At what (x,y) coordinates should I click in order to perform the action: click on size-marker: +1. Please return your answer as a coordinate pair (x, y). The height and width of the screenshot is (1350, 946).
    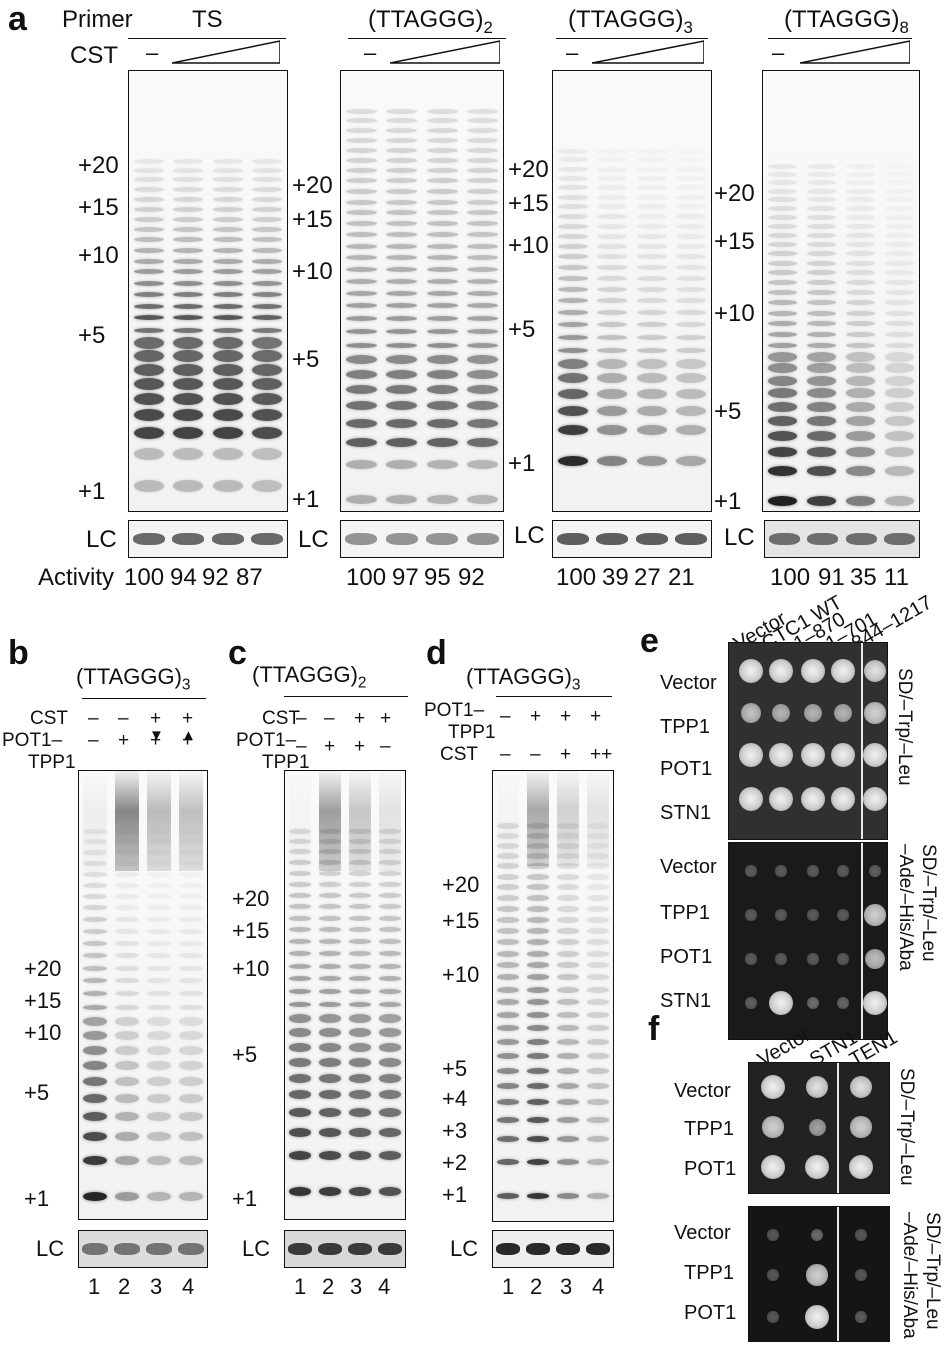
    Looking at the image, I should click on (245, 1198).